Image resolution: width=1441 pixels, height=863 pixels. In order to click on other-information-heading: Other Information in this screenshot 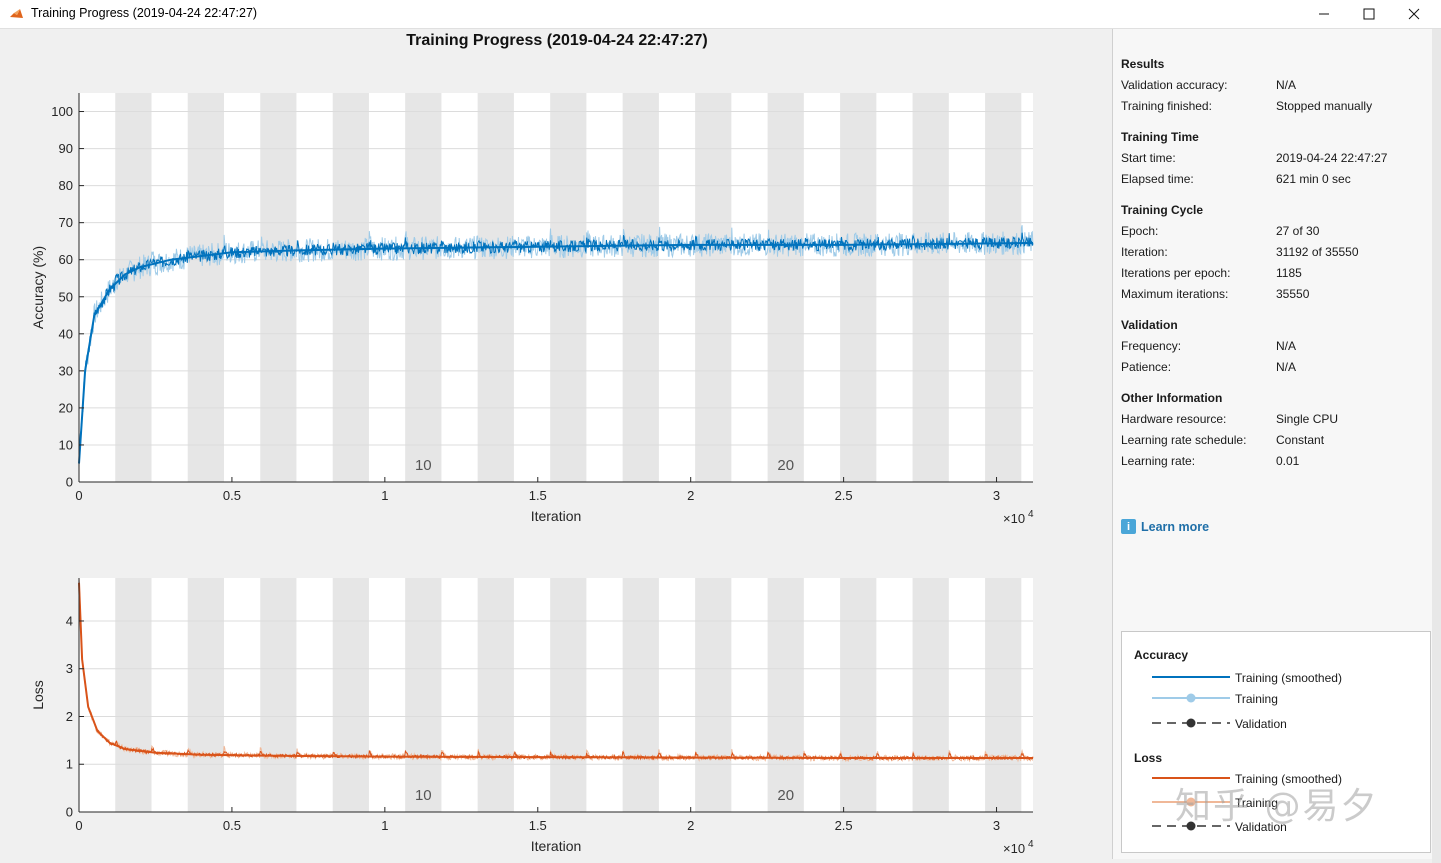, I will do `click(1172, 398)`.